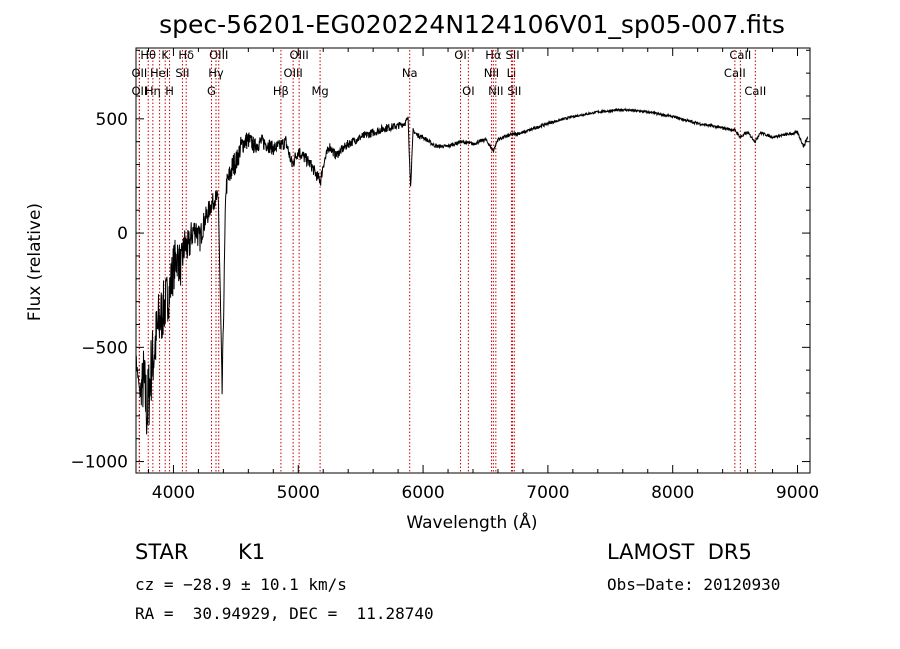  What do you see at coordinates (153, 91) in the screenshot?
I see `line-label-hη: Hη` at bounding box center [153, 91].